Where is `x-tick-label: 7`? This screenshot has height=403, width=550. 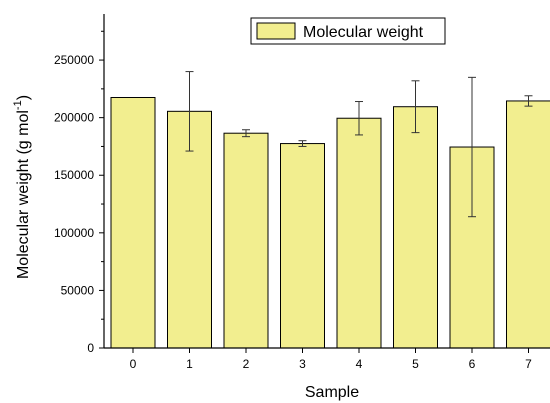
x-tick-label: 7 is located at coordinates (528, 364).